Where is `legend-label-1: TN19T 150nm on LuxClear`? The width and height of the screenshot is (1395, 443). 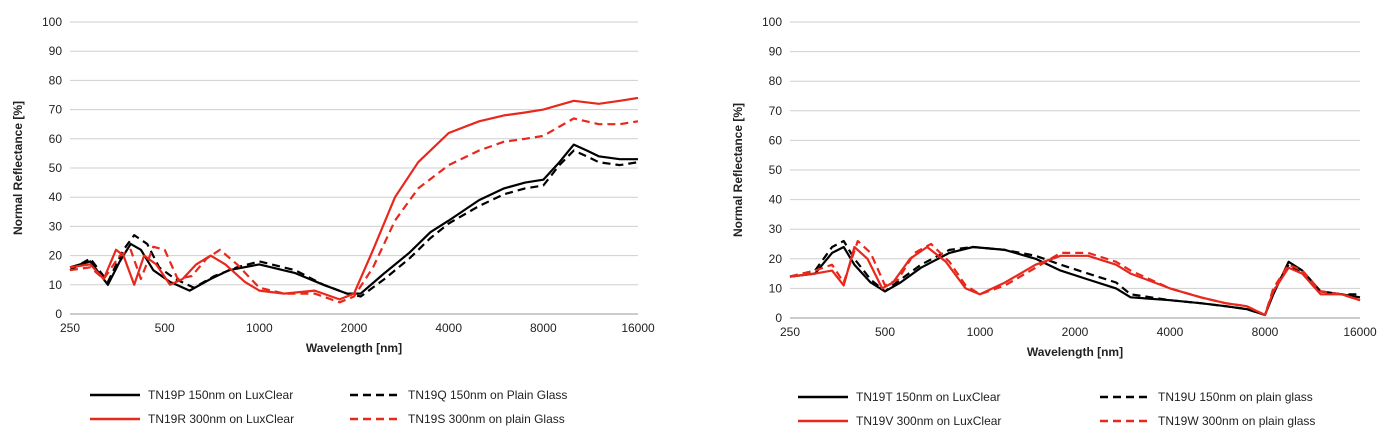 legend-label-1: TN19T 150nm on LuxClear is located at coordinates (928, 397).